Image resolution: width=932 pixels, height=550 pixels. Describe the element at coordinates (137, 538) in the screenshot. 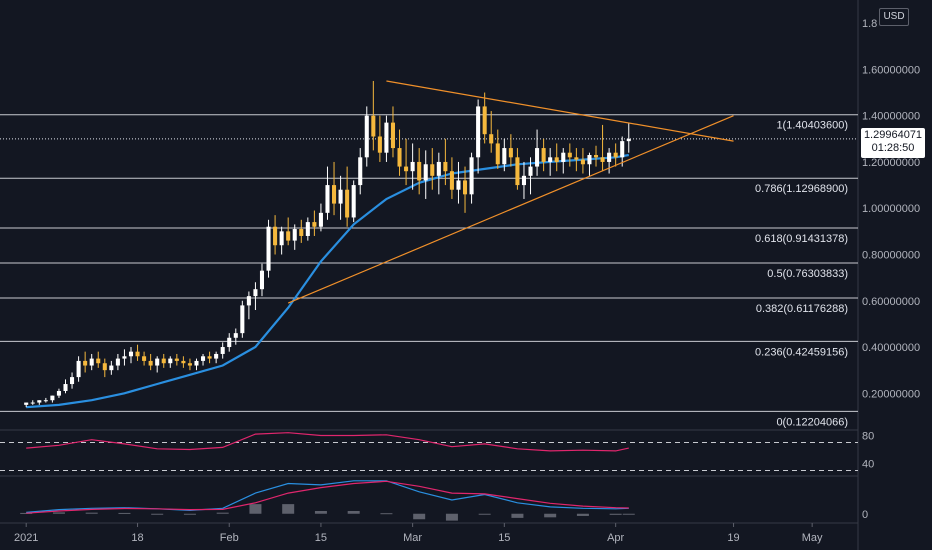

I see `time-tick-label: 18` at that location.